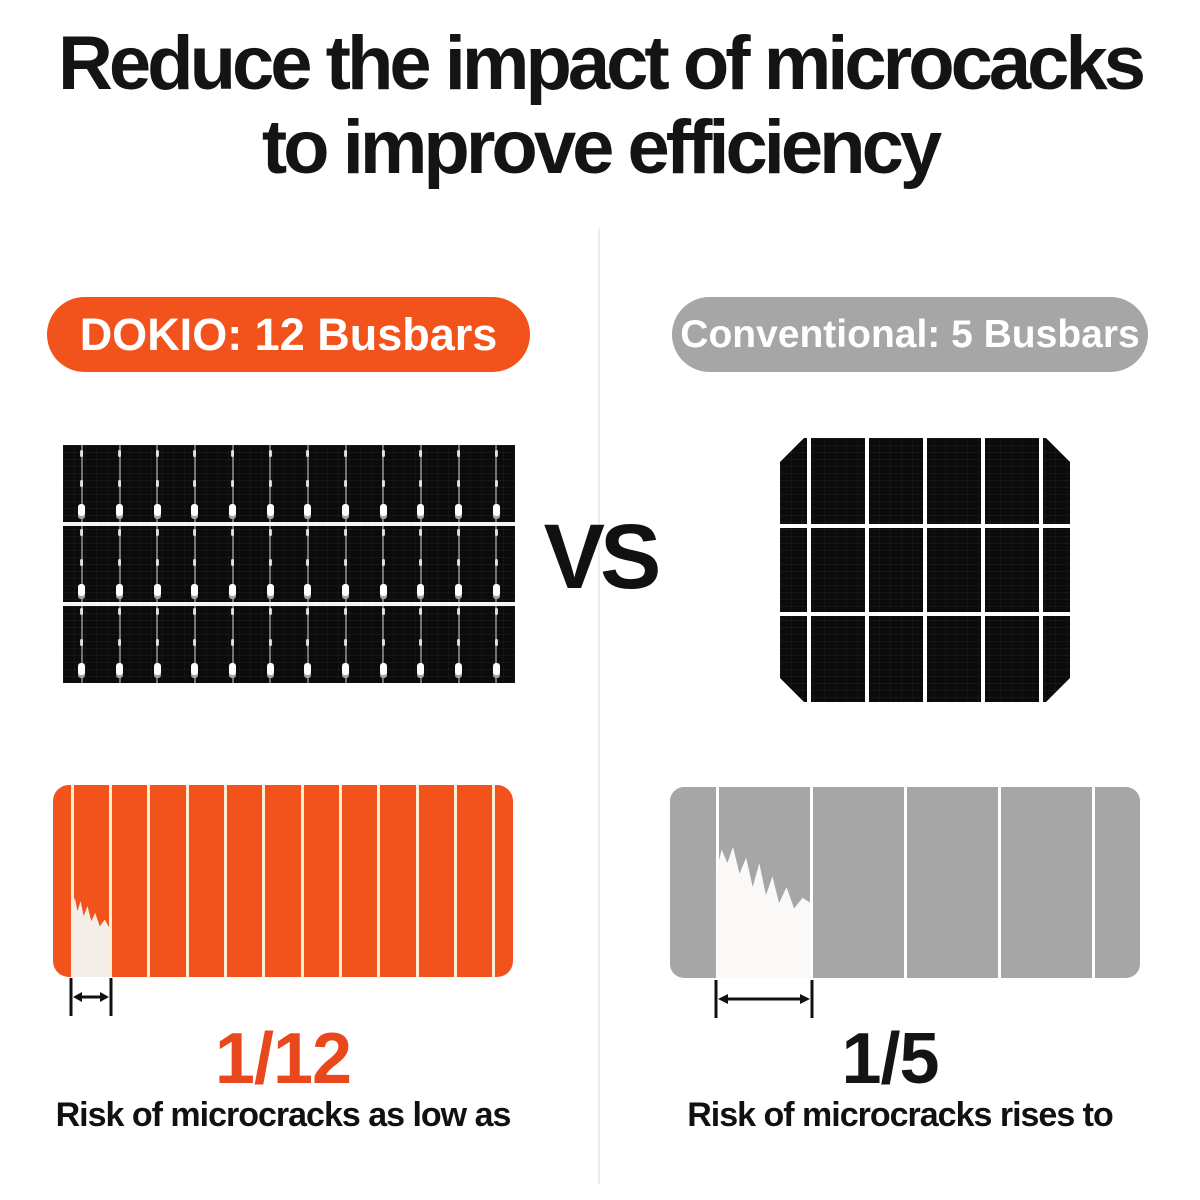 The image size is (1200, 1200). Describe the element at coordinates (900, 1115) in the screenshot. I see `conventional-caption: Risk of microcracks rises to` at that location.